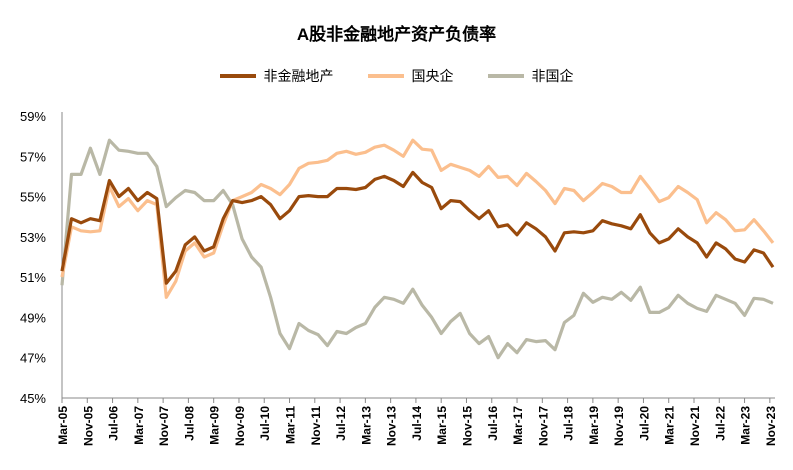  I want to click on y-tick-label: 55%, so click(33, 197).